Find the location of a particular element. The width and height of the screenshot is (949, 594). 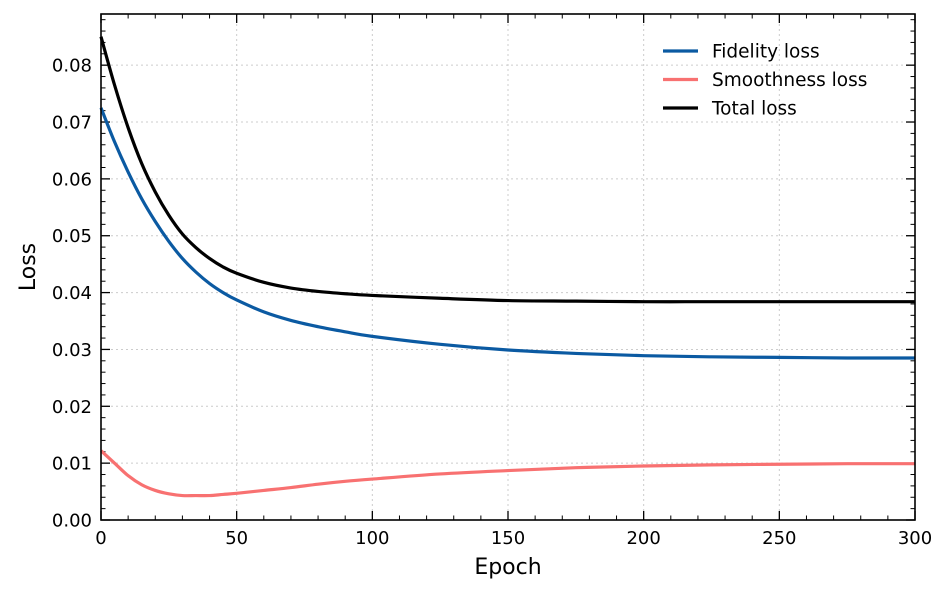

y-tick-label: 0.07 is located at coordinates (72, 123).